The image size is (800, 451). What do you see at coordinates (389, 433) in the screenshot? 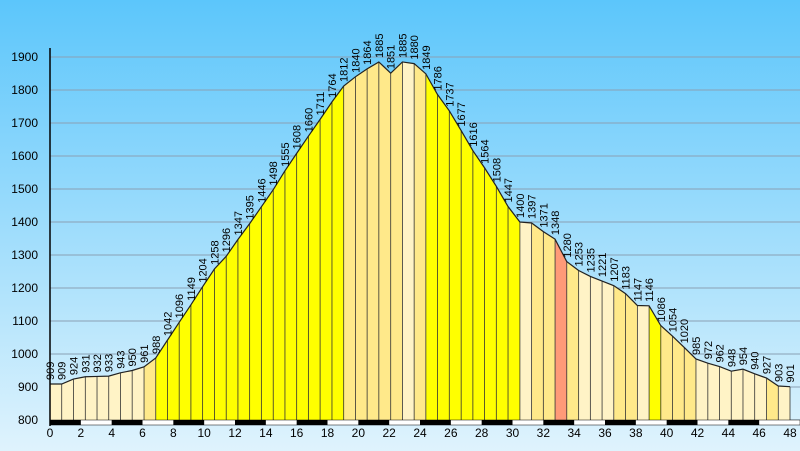
I see `x-tick-label: 22` at bounding box center [389, 433].